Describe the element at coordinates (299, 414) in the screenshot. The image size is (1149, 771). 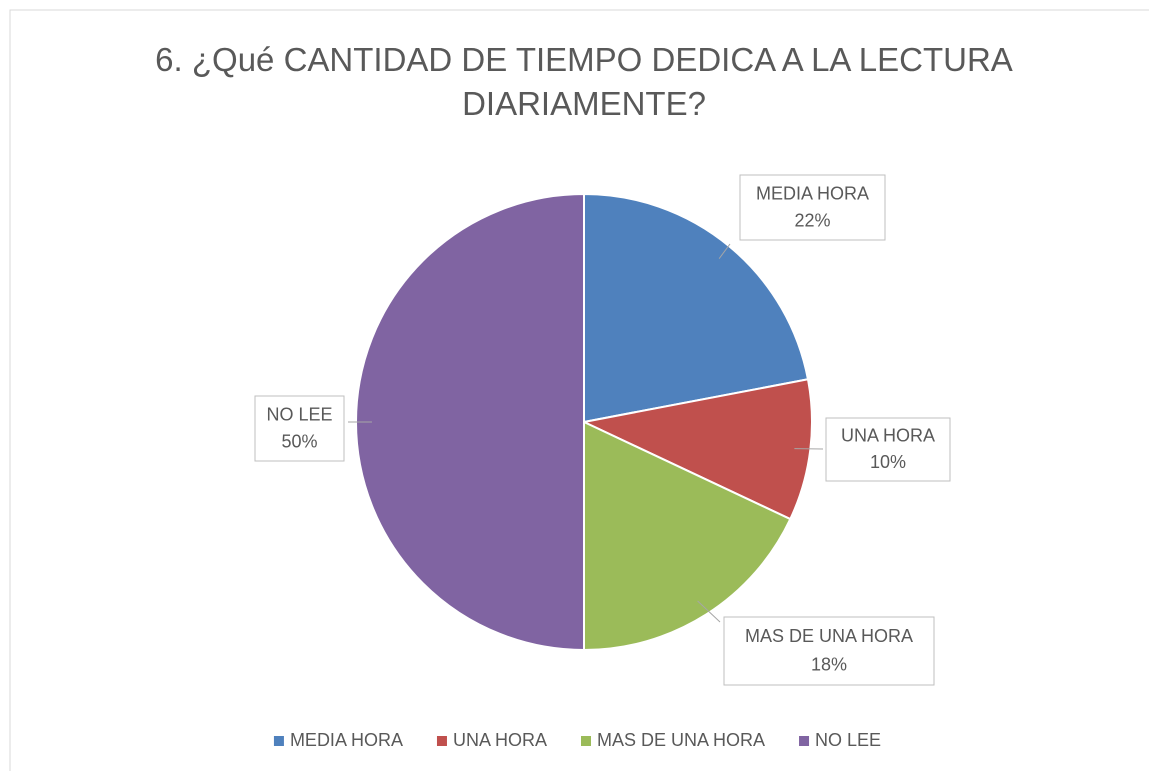
I see `data-label-category: NO LEE` at that location.